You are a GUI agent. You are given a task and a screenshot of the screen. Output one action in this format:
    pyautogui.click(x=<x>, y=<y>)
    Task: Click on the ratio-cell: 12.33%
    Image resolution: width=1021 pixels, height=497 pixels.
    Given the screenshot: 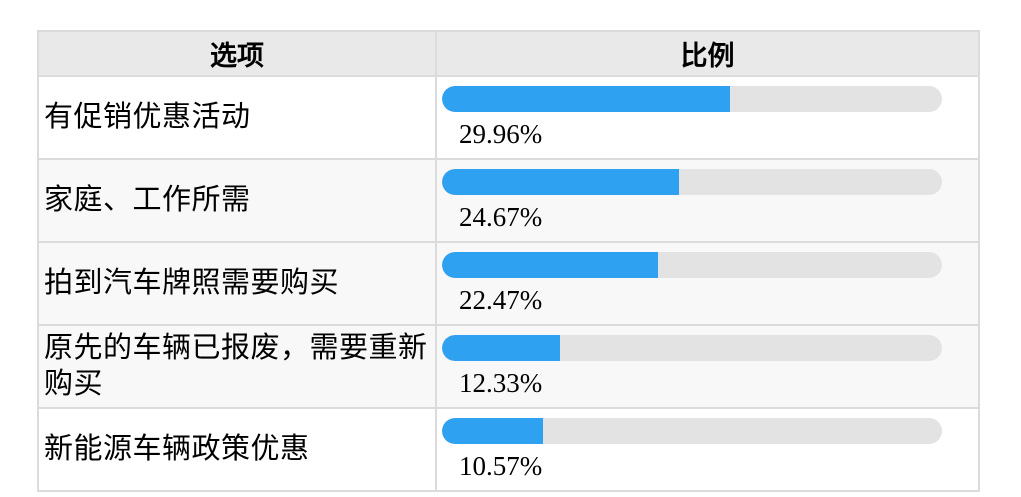 What is the action you would take?
    pyautogui.click(x=707, y=366)
    